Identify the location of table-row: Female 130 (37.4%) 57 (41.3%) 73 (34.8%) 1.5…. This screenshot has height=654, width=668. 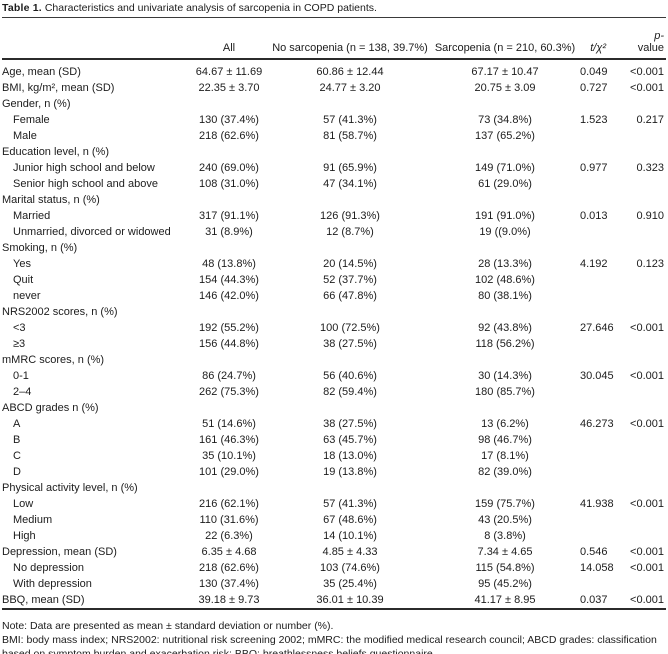
(334, 120).